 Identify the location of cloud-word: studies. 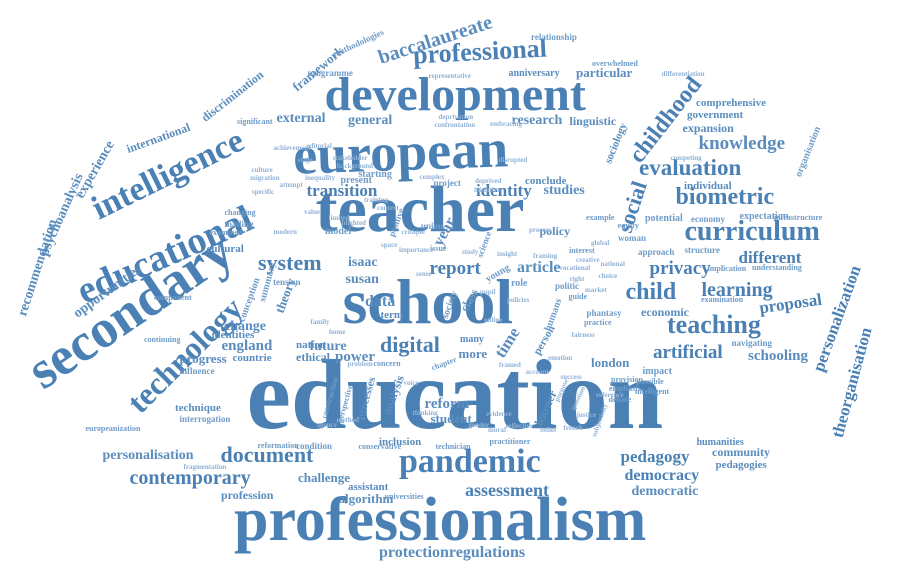
(564, 190).